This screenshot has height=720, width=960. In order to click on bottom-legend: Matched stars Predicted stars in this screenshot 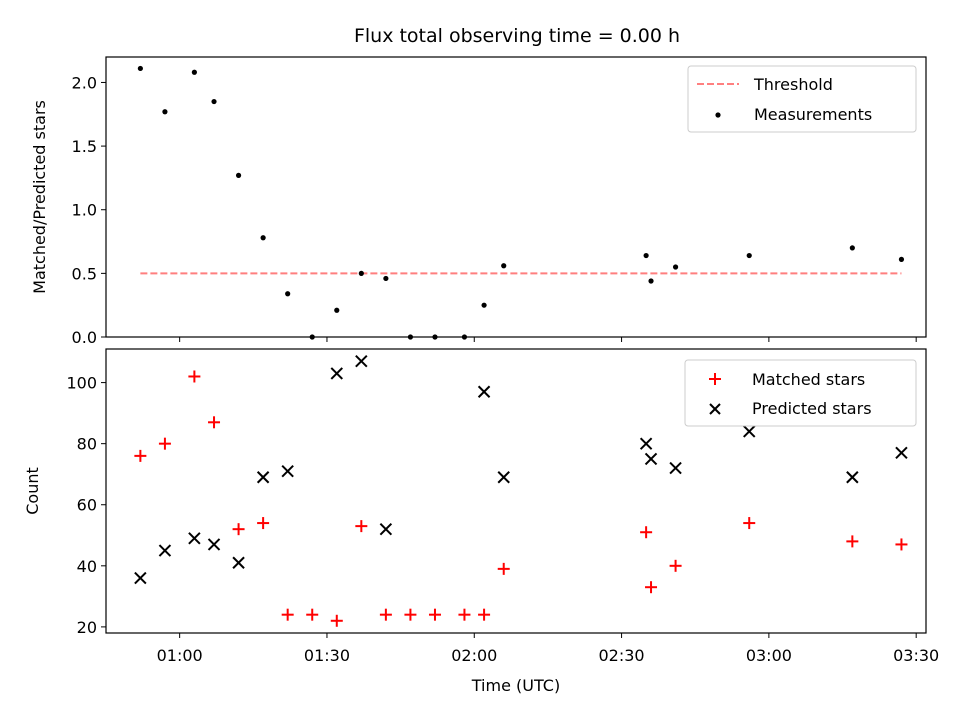, I will do `click(800, 393)`.